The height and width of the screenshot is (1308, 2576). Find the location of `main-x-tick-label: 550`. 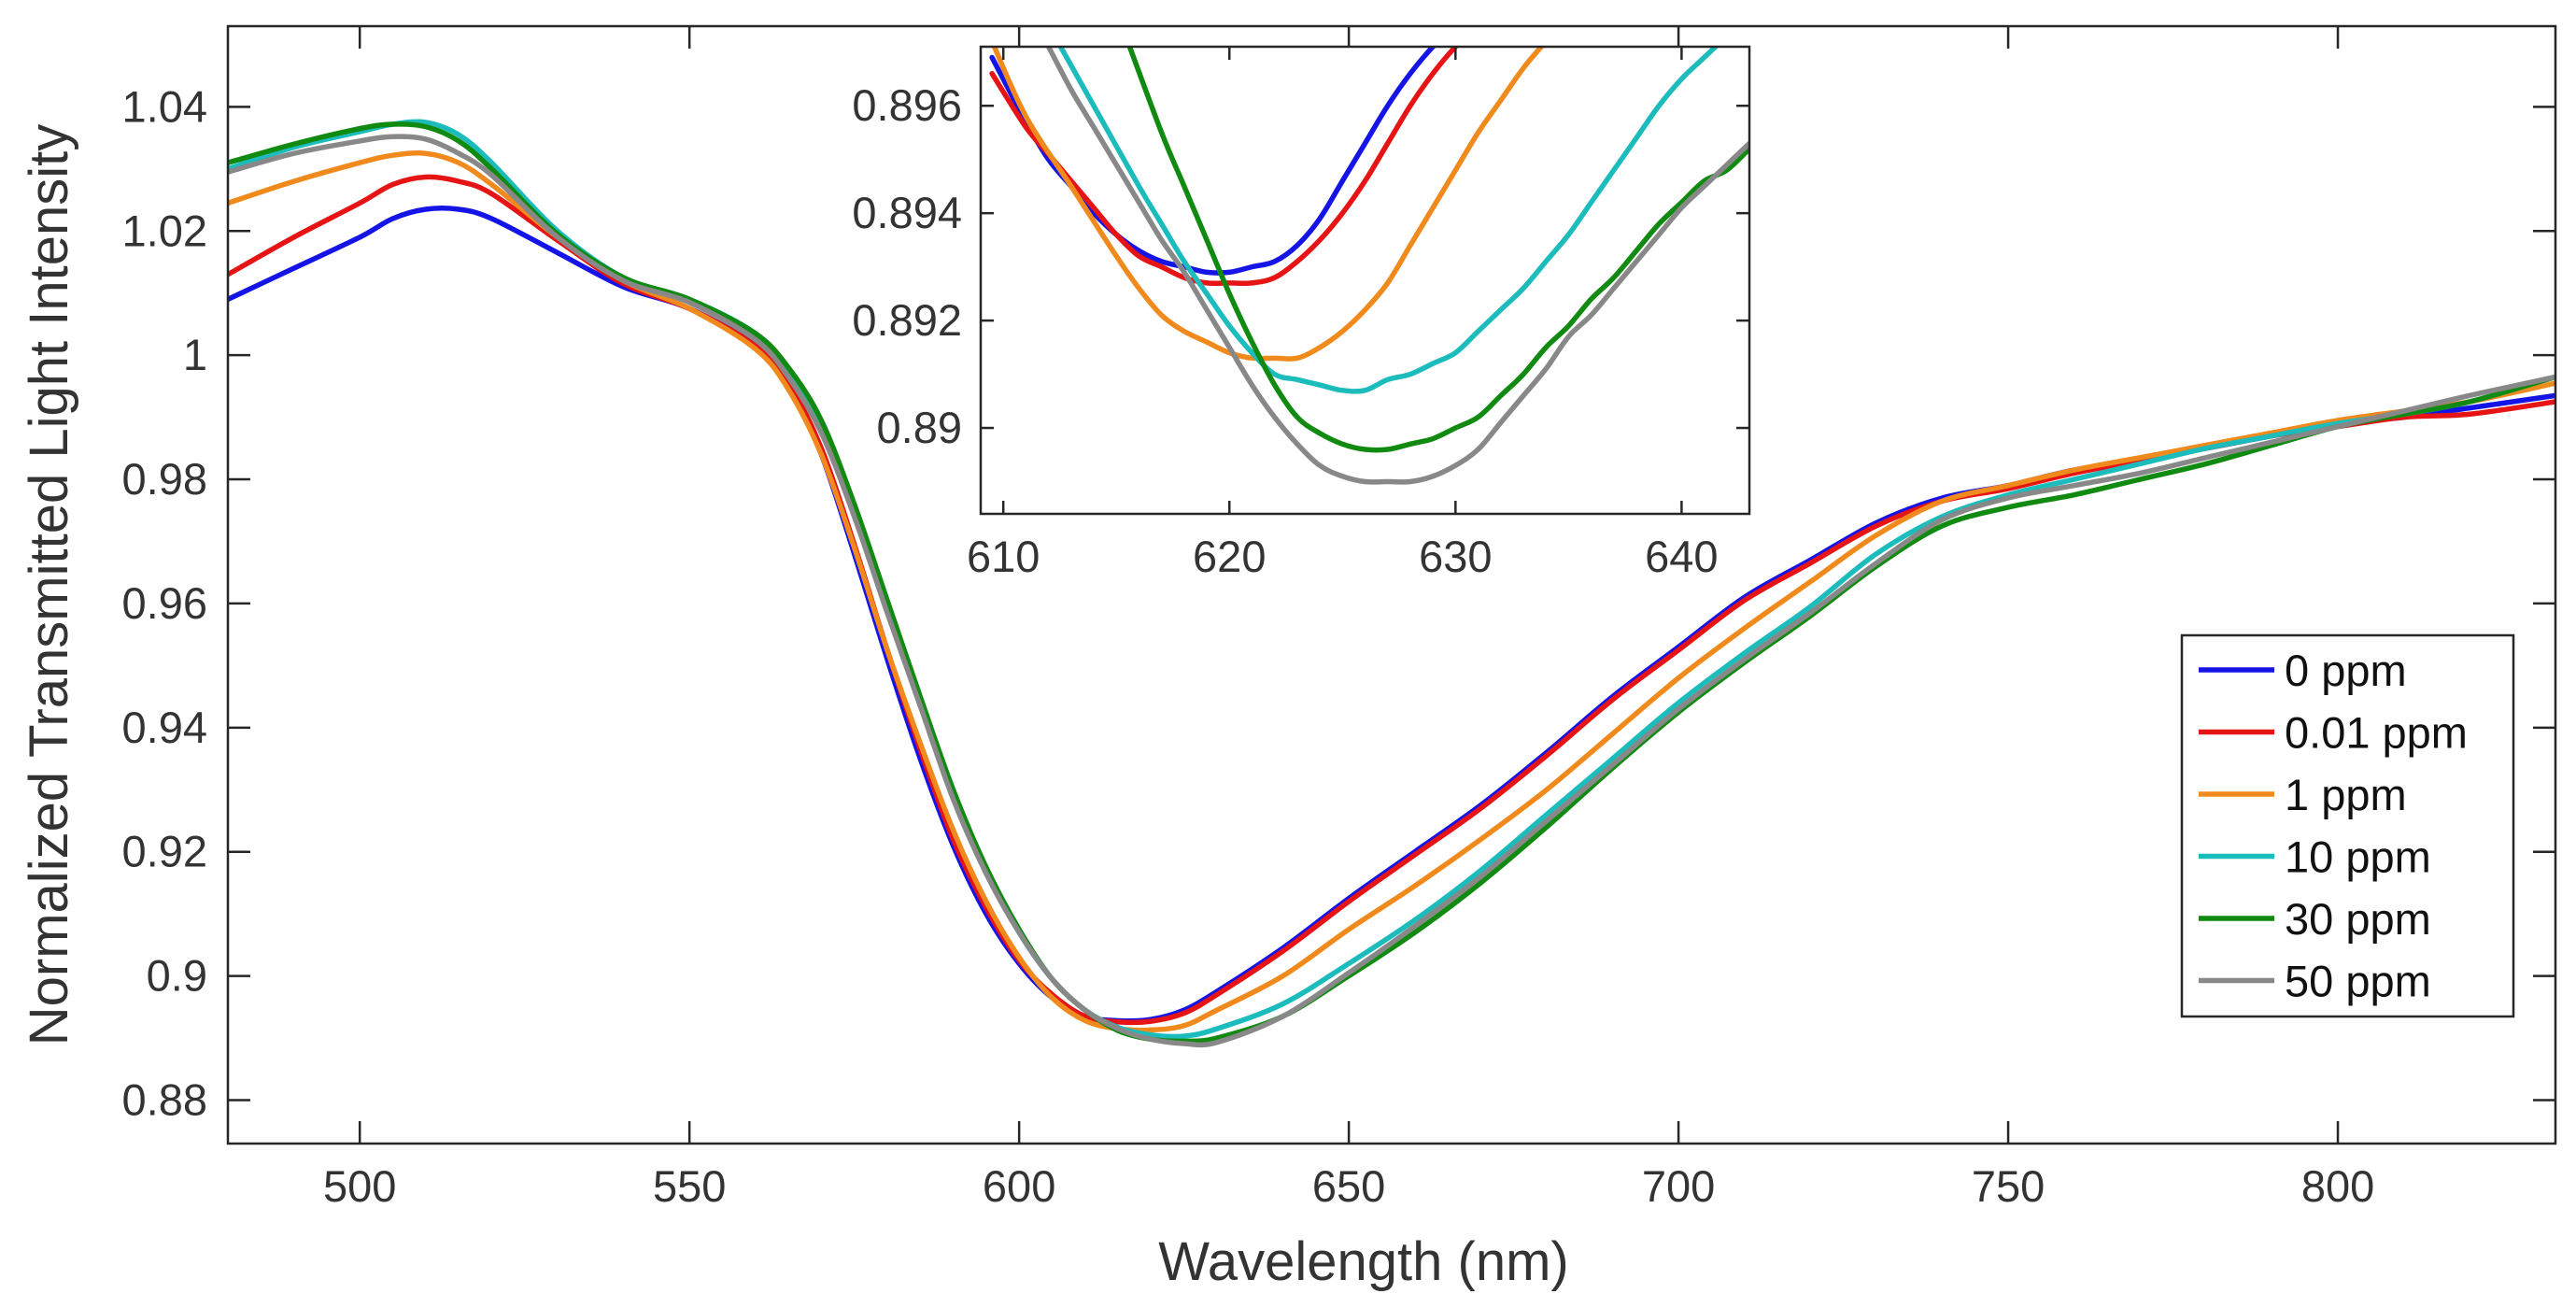

main-x-tick-label: 550 is located at coordinates (689, 1186).